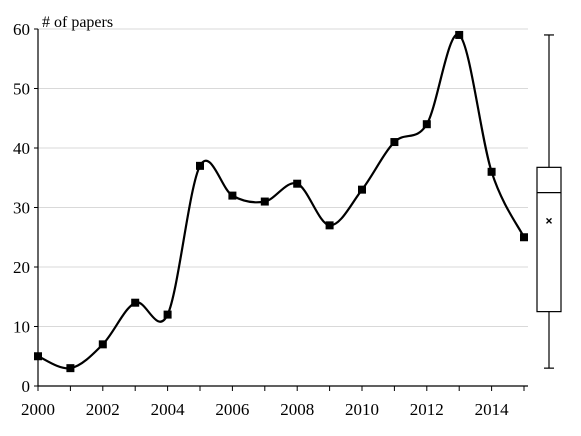  I want to click on y-tick-label: 30, so click(21, 208).